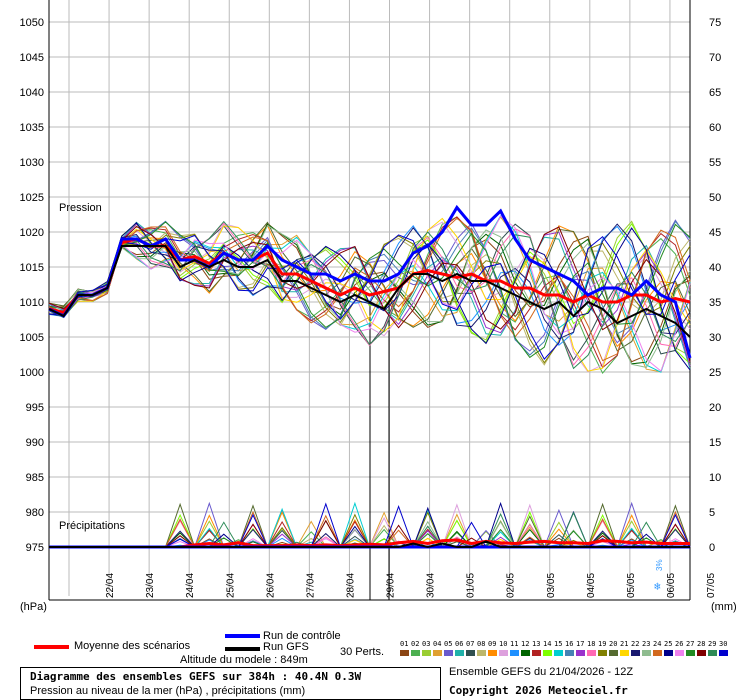 This screenshot has height=700, width=740. What do you see at coordinates (701, 644) in the screenshot?
I see `perturbation-number: 28` at bounding box center [701, 644].